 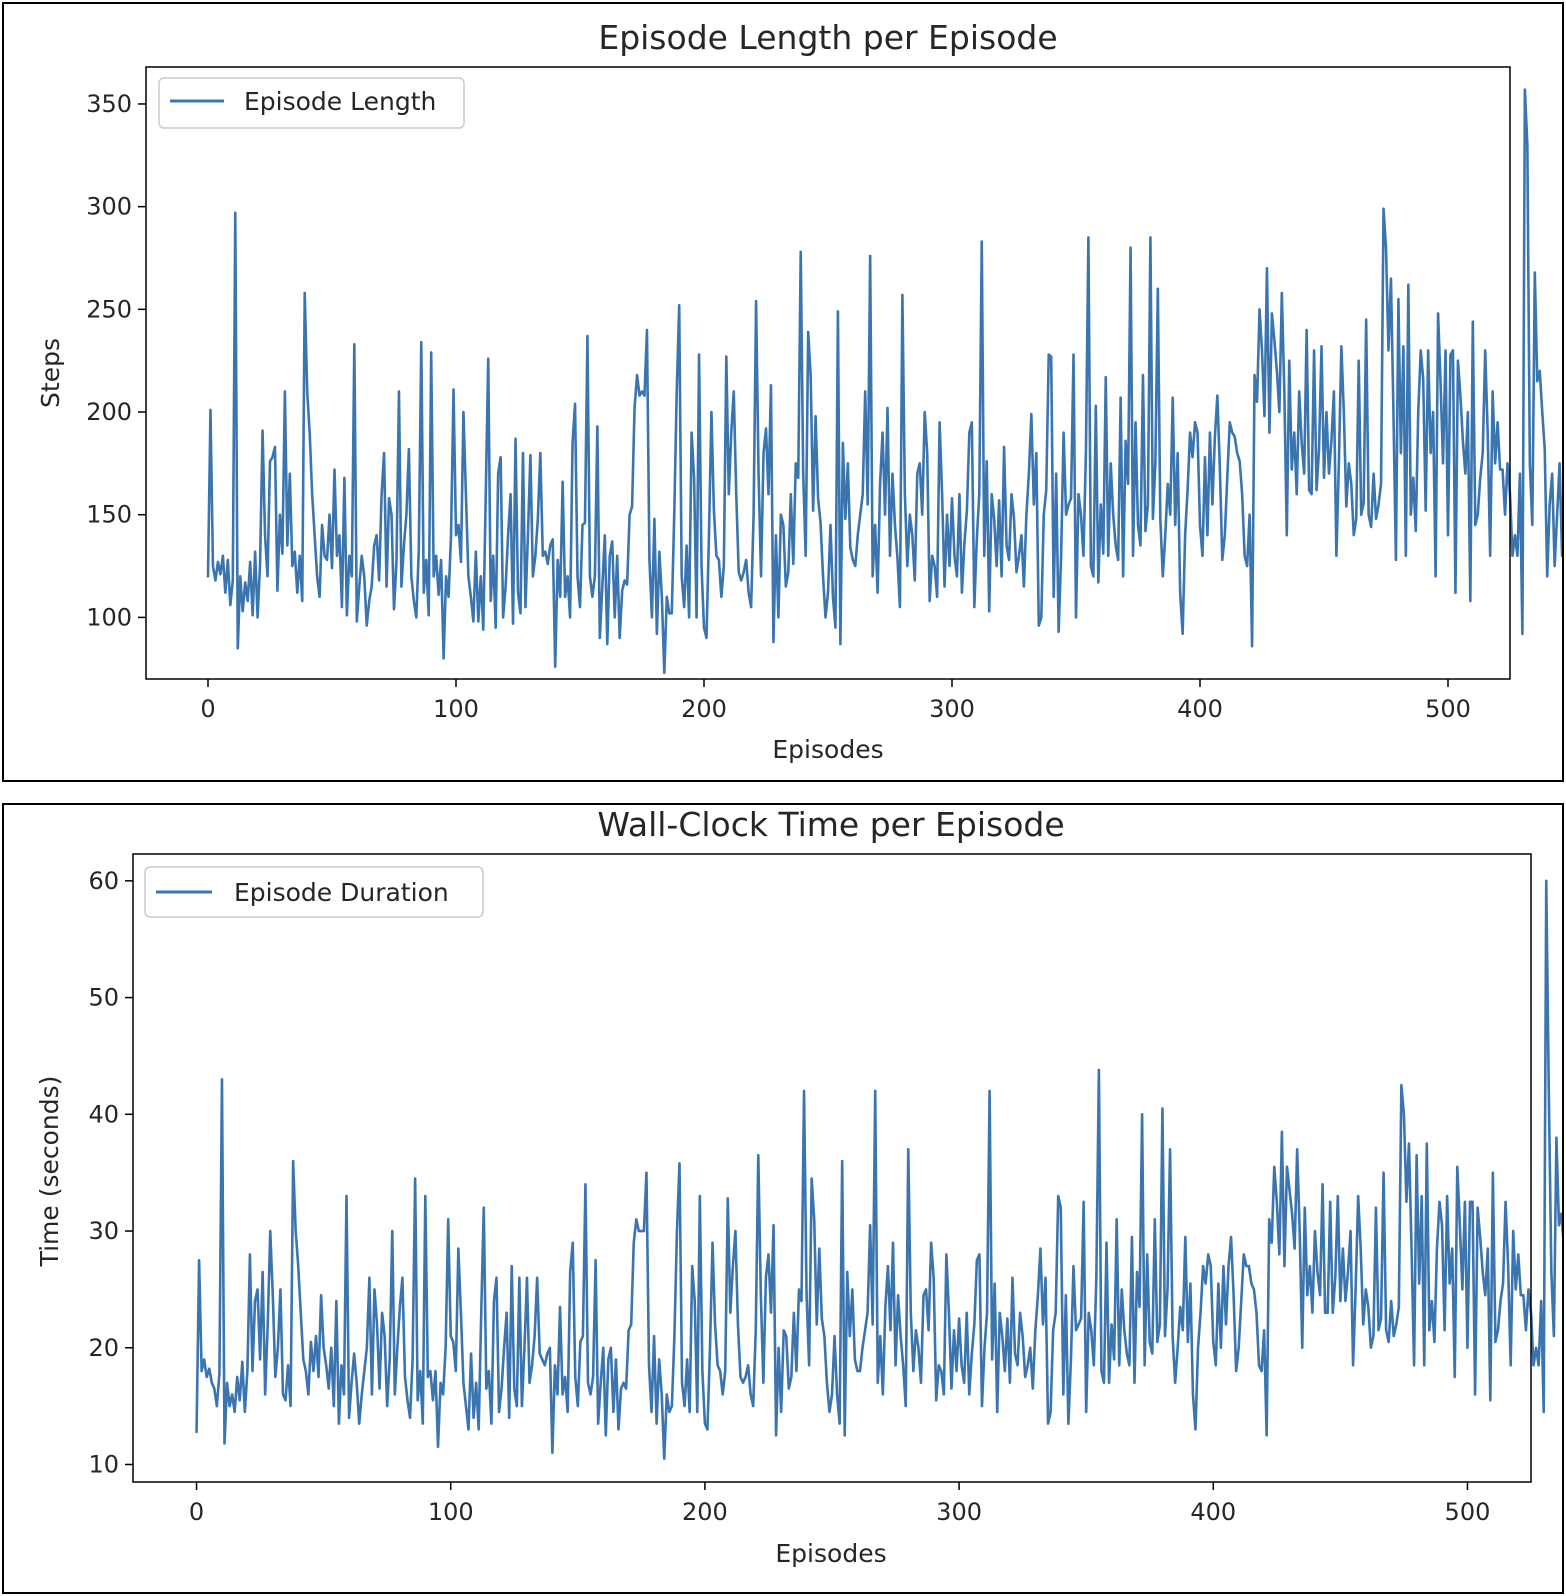 What do you see at coordinates (109, 515) in the screenshot?
I see `y-tick-label: 150` at bounding box center [109, 515].